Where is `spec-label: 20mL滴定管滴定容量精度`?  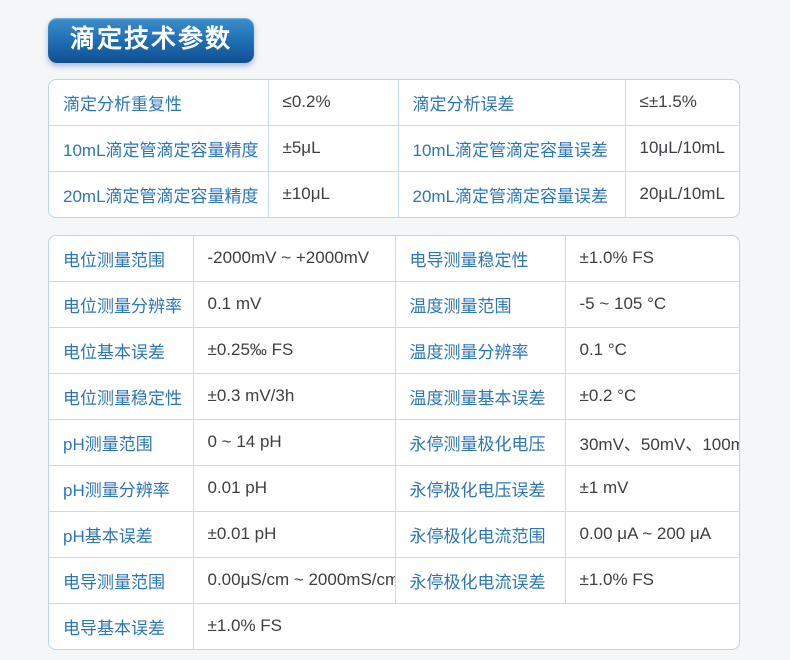
spec-label: 20mL滴定管滴定容量精度 is located at coordinates (159, 194).